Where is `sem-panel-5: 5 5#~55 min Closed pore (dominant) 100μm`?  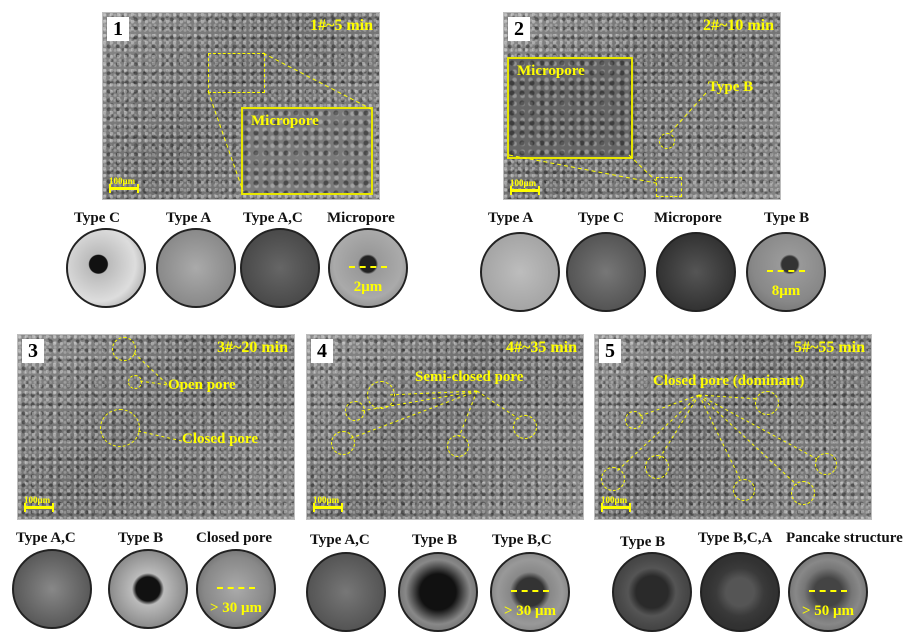
sem-panel-5: 5 5#~55 min Closed pore (dominant) 100μm is located at coordinates (733, 427).